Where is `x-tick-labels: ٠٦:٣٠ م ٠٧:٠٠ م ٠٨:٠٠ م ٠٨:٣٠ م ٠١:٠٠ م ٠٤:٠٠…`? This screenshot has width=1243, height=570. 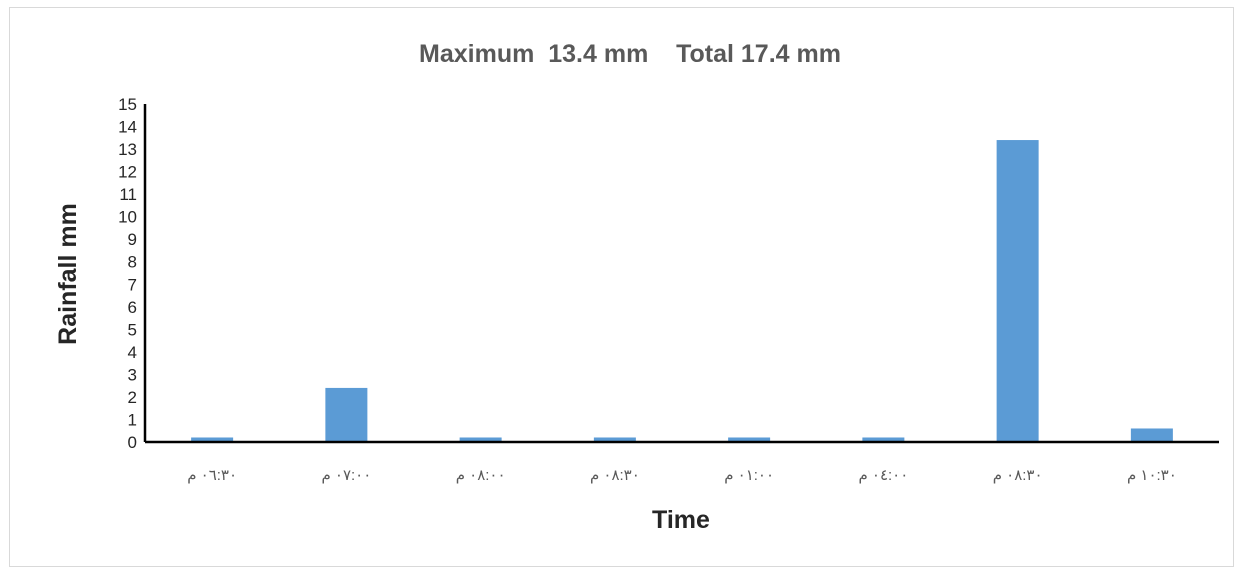
x-tick-labels: ٠٦:٣٠ م ٠٧:٠٠ م ٠٨:٠٠ م ٠٨:٣٠ م ٠١:٠٠ م ٠٤:٠٠… is located at coordinates (682, 475).